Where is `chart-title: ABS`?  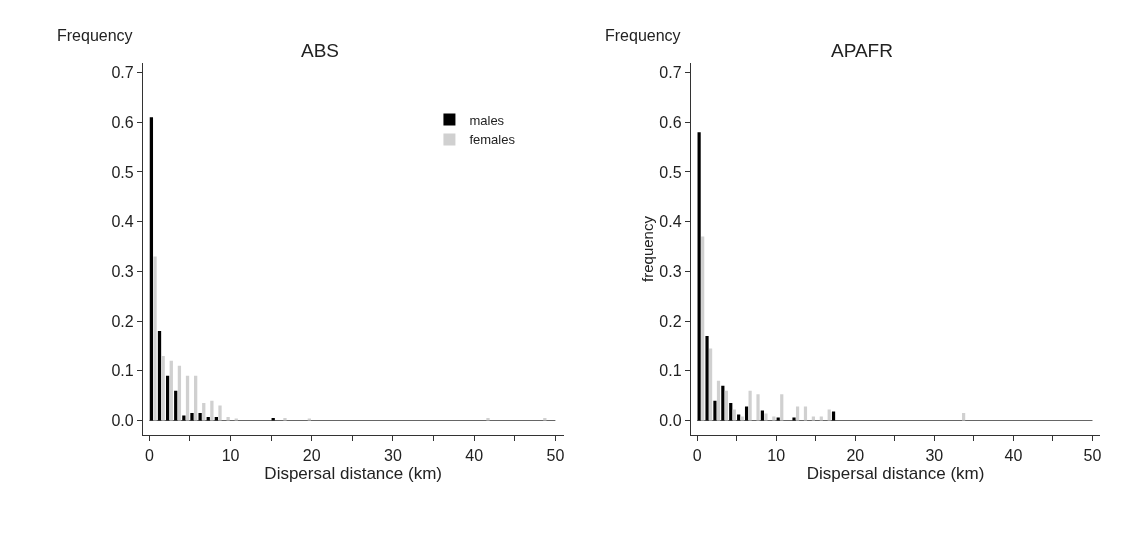 chart-title: ABS is located at coordinates (320, 50).